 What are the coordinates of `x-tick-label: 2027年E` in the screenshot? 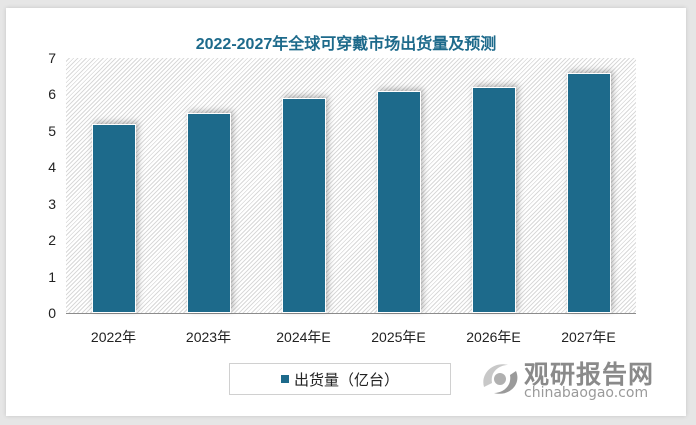 It's located at (588, 337).